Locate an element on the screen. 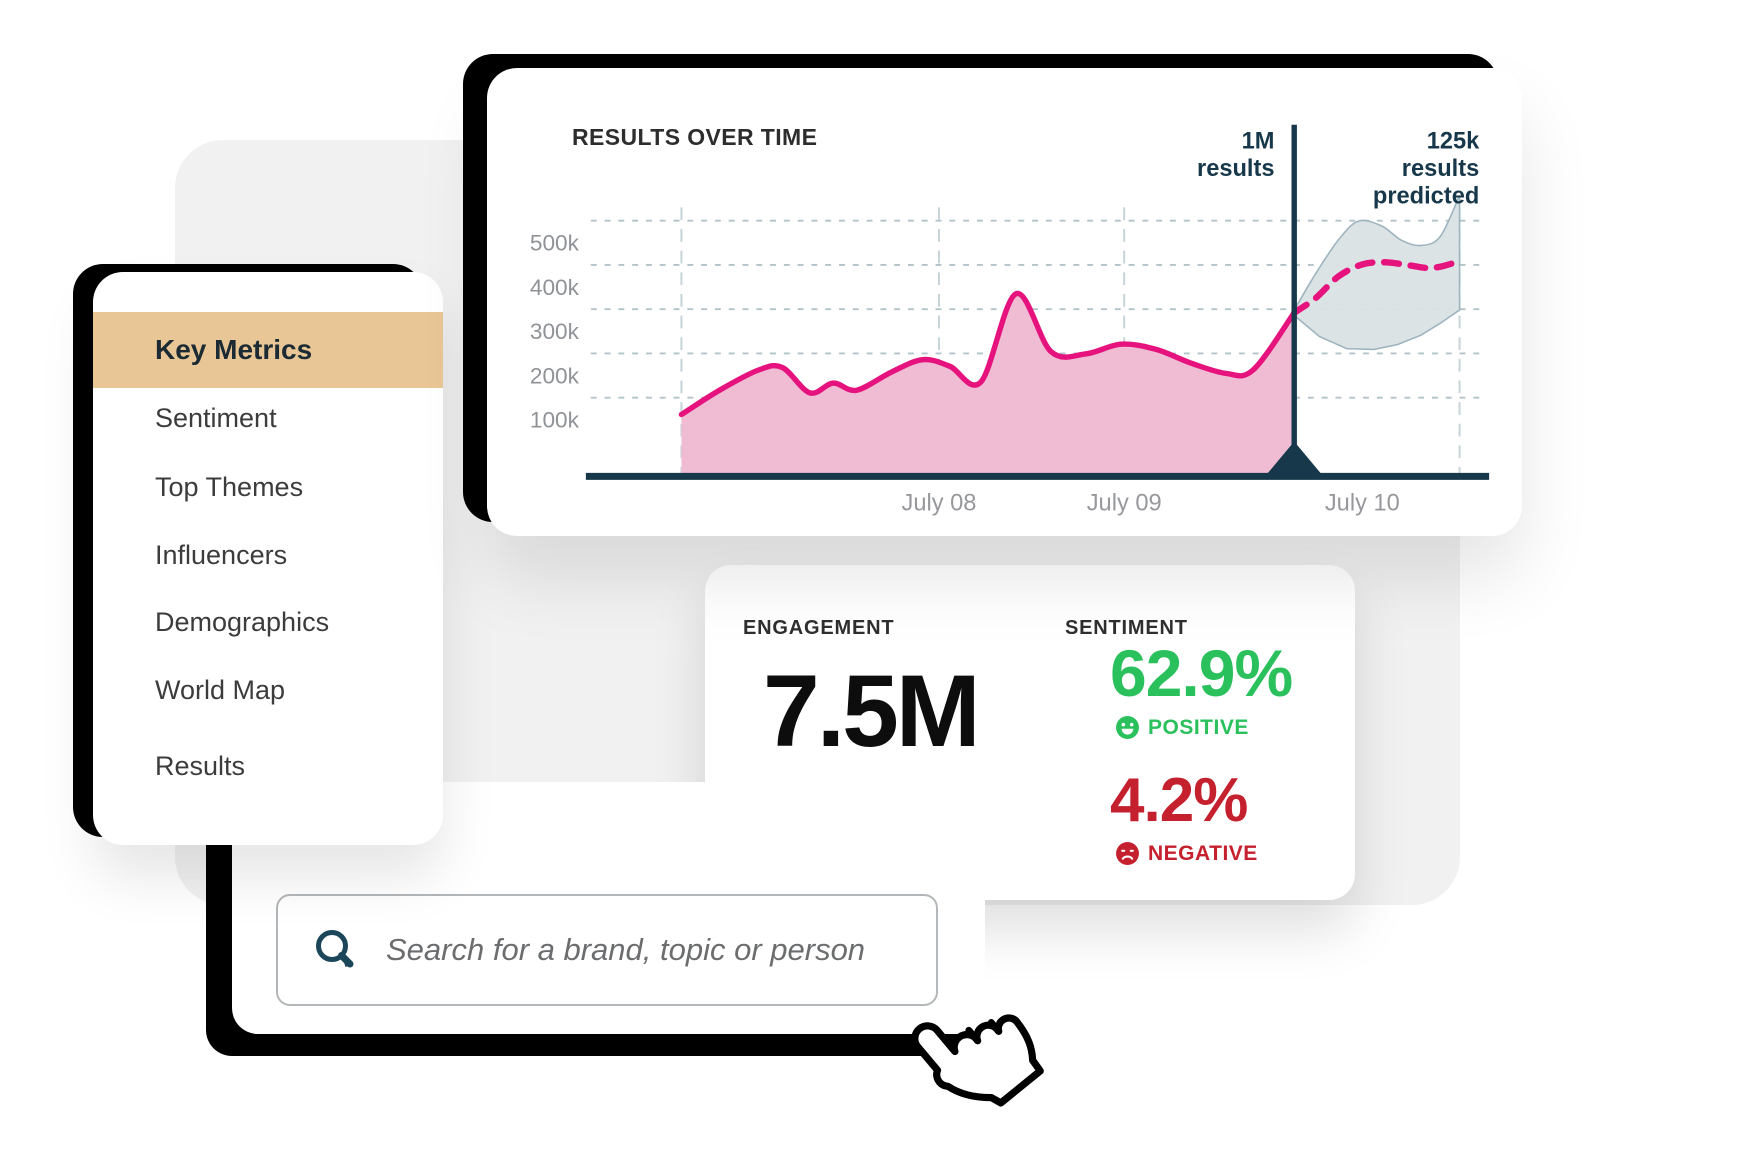 This screenshot has height=1166, width=1740. search-box is located at coordinates (607, 950).